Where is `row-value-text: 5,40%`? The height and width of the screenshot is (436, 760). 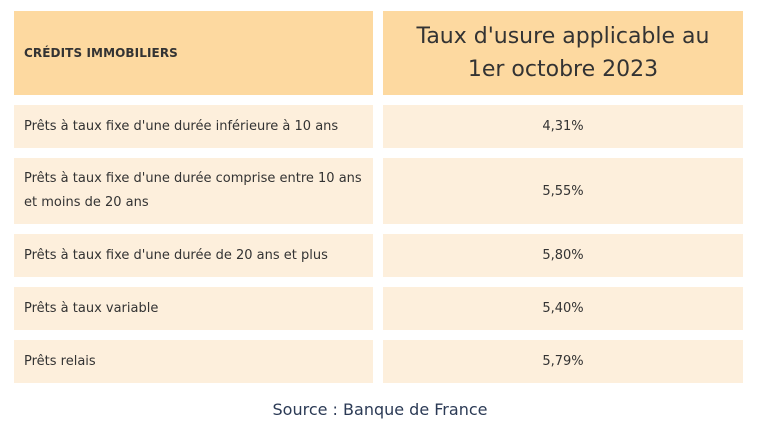
row-value-text: 5,40% is located at coordinates (563, 308).